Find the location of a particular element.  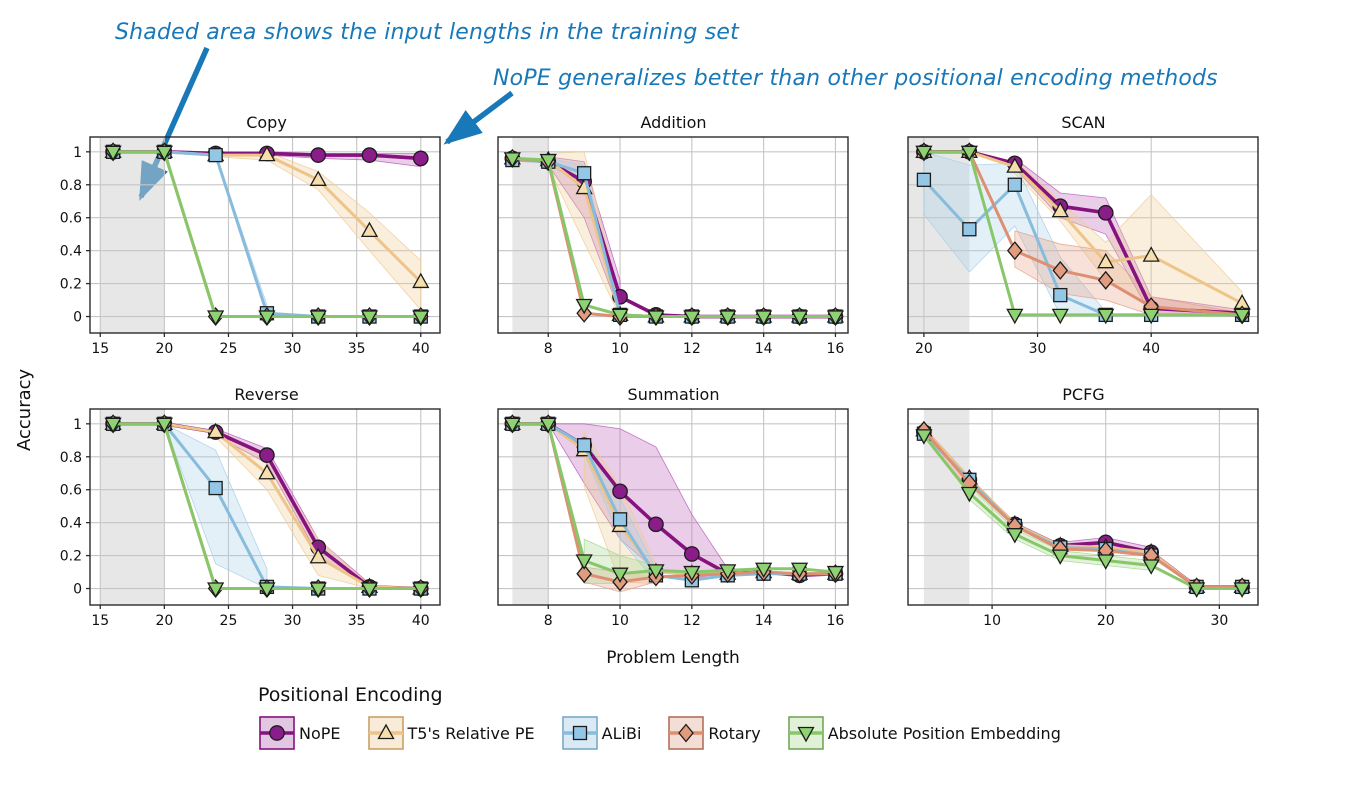

chart-title: Addition is located at coordinates (673, 122).